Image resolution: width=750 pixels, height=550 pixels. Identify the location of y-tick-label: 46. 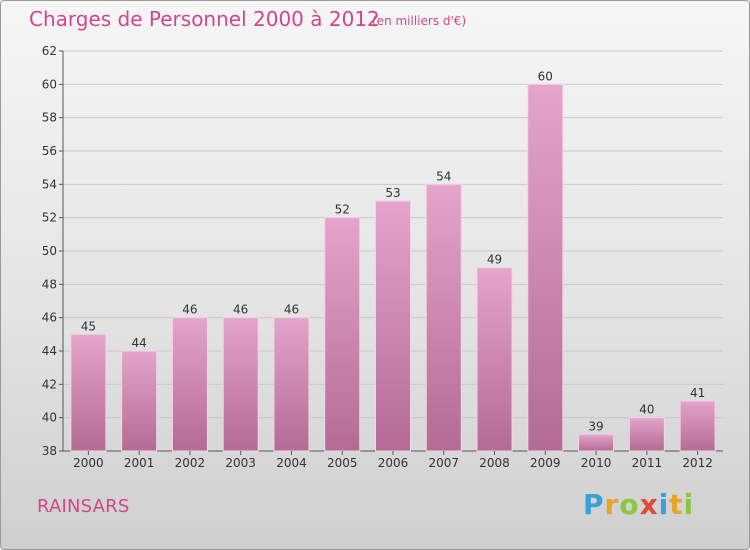
(49, 318).